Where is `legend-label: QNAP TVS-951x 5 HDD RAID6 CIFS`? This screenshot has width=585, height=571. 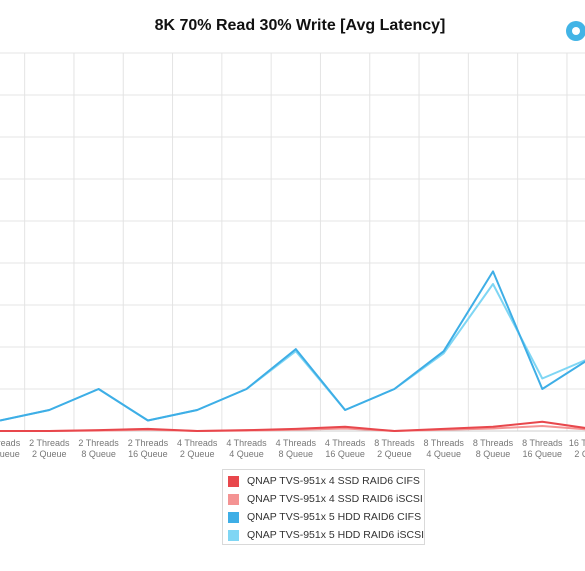 legend-label: QNAP TVS-951x 5 HDD RAID6 CIFS is located at coordinates (334, 517).